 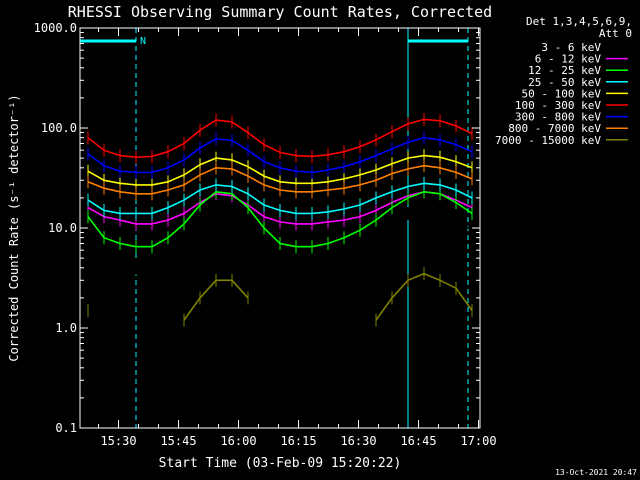 What do you see at coordinates (564, 70) in the screenshot?
I see `legend-label-2: 12 - 25 keV` at bounding box center [564, 70].